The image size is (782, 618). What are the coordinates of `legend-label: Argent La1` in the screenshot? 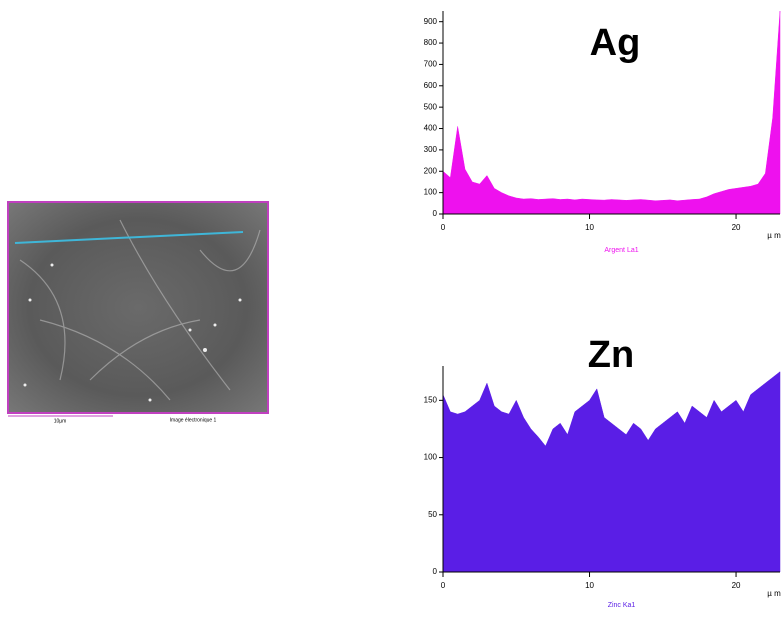 It's located at (621, 250).